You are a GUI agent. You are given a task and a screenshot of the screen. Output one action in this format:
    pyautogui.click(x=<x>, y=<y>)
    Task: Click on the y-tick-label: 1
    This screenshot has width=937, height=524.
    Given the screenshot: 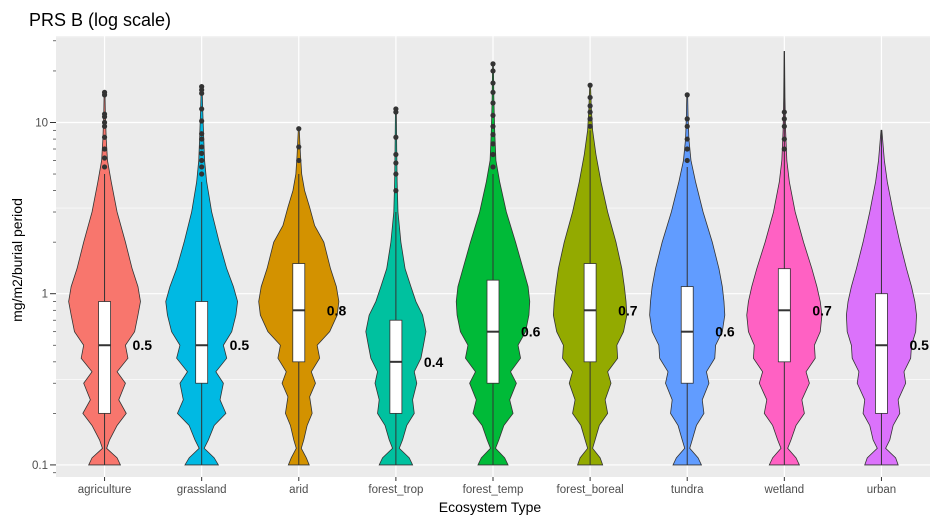 What is the action you would take?
    pyautogui.click(x=45, y=295)
    